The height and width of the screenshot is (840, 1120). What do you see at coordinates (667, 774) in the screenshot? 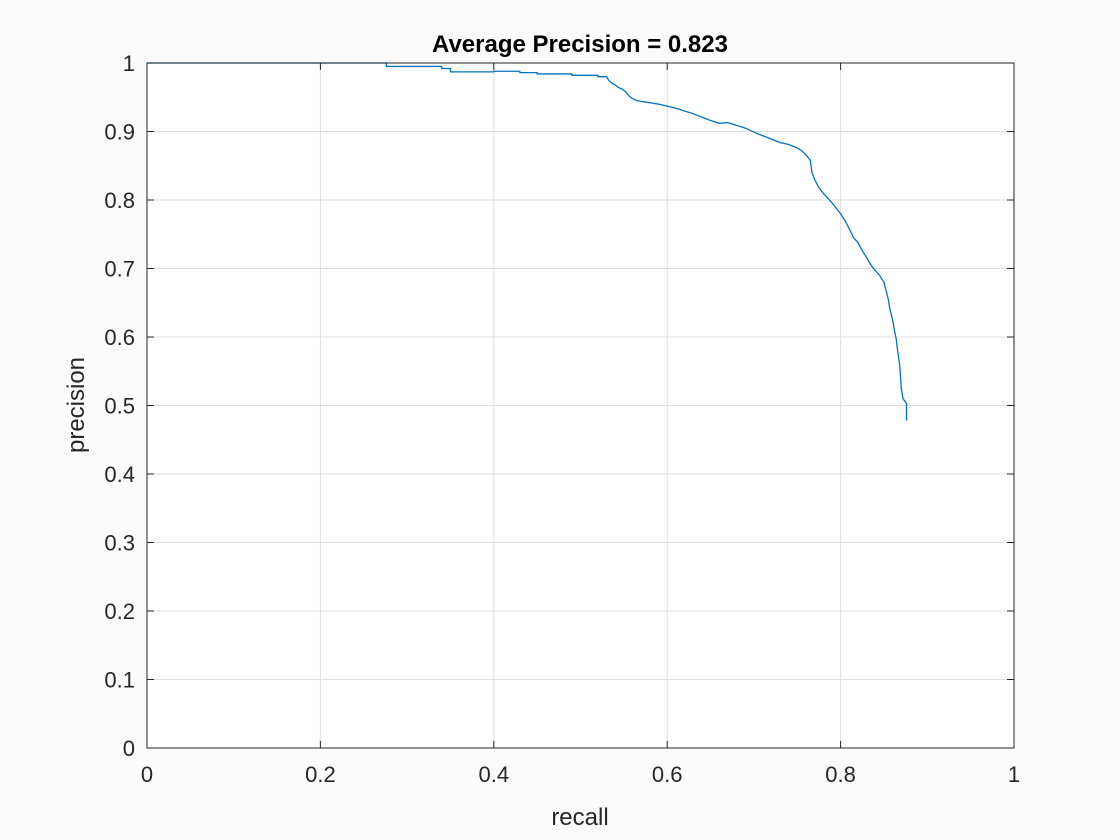
I see `x-tick-label: 0.6` at bounding box center [667, 774].